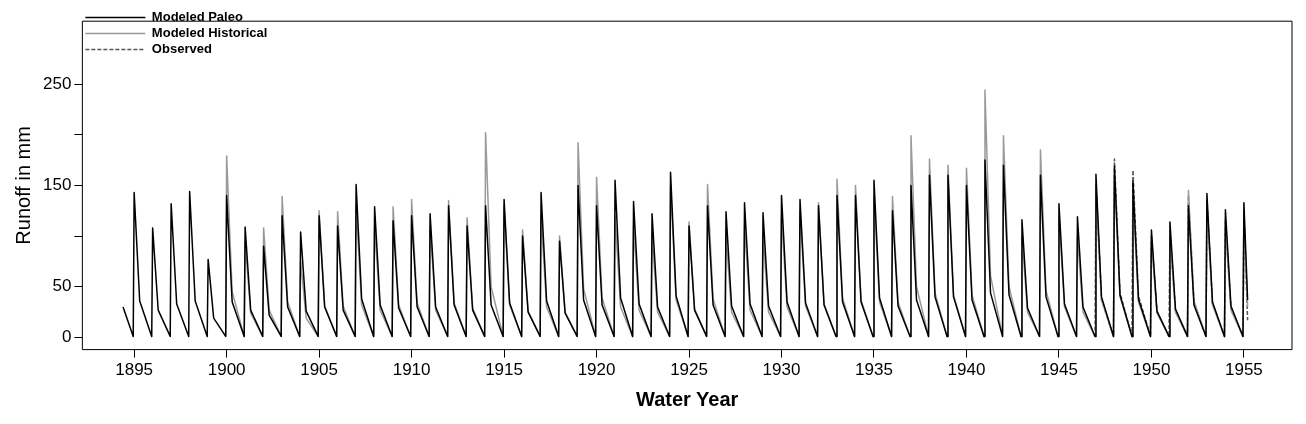 This screenshot has height=424, width=1306. I want to click on y-tick-label: 250, so click(57, 83).